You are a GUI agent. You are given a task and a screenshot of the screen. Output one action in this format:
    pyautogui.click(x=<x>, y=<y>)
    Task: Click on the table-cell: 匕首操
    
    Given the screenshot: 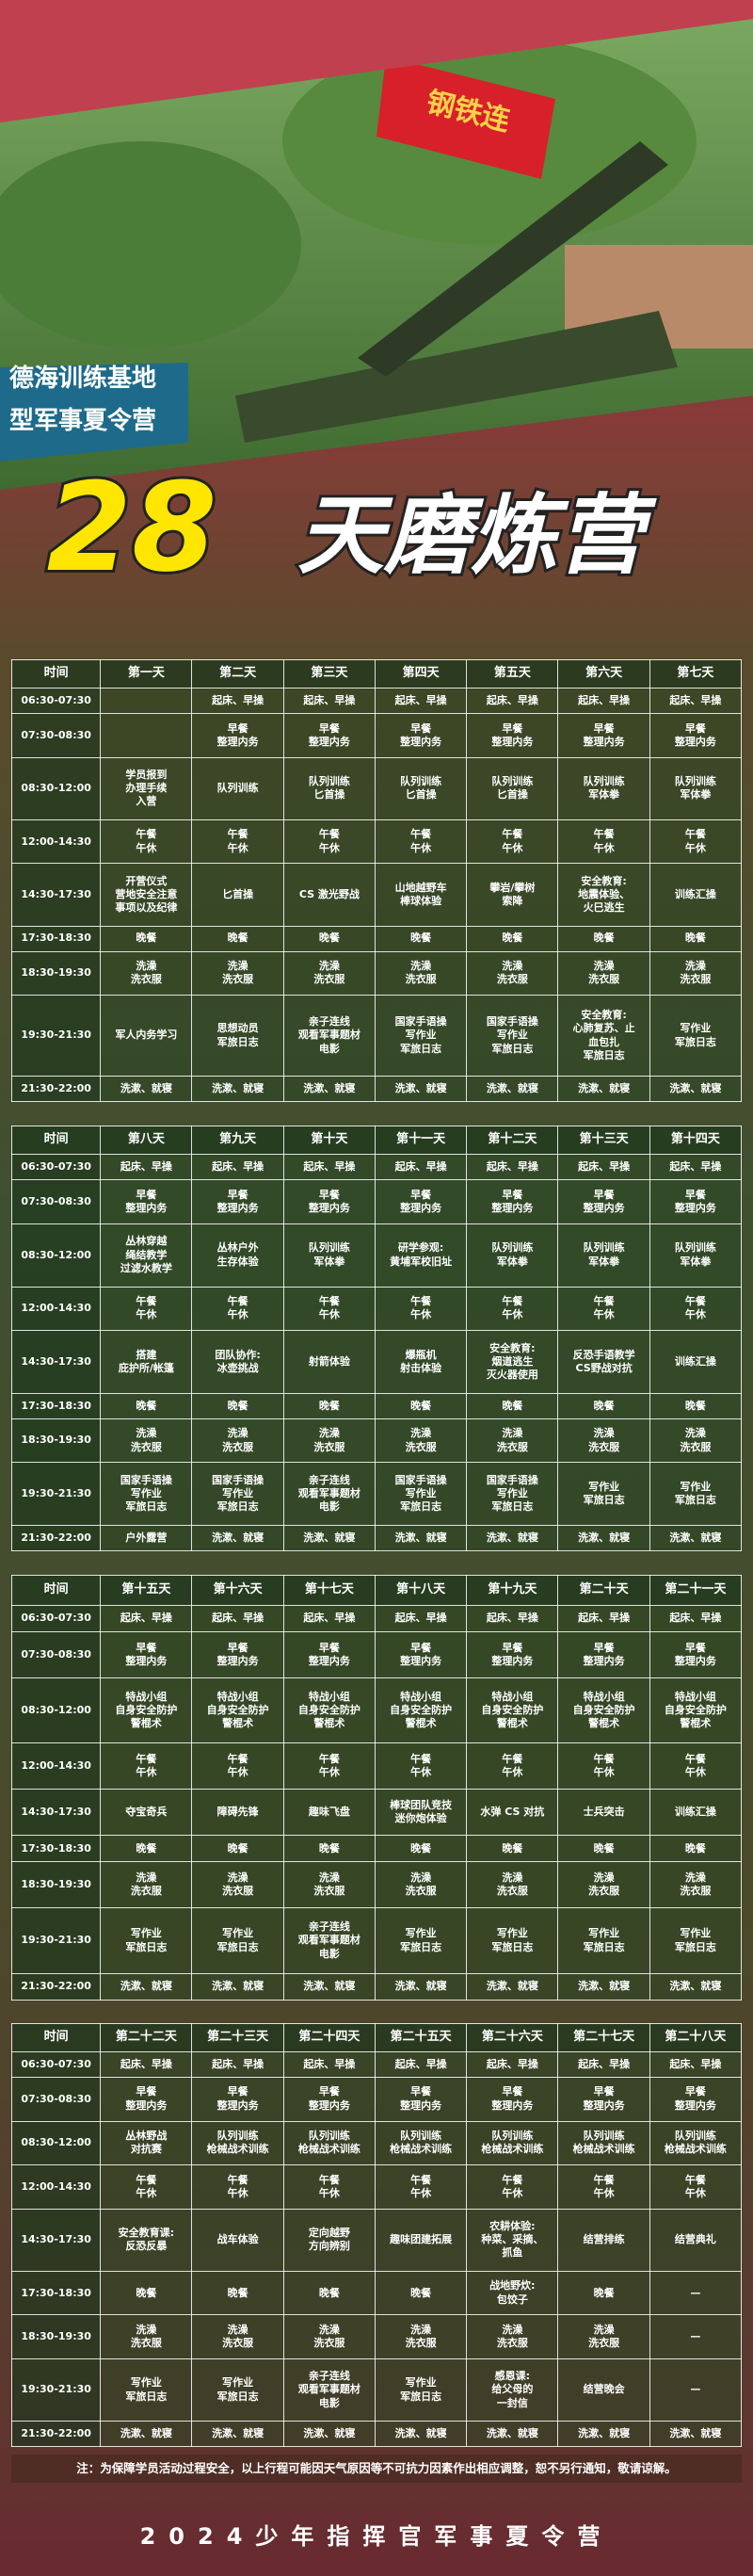 What is the action you would take?
    pyautogui.click(x=237, y=895)
    